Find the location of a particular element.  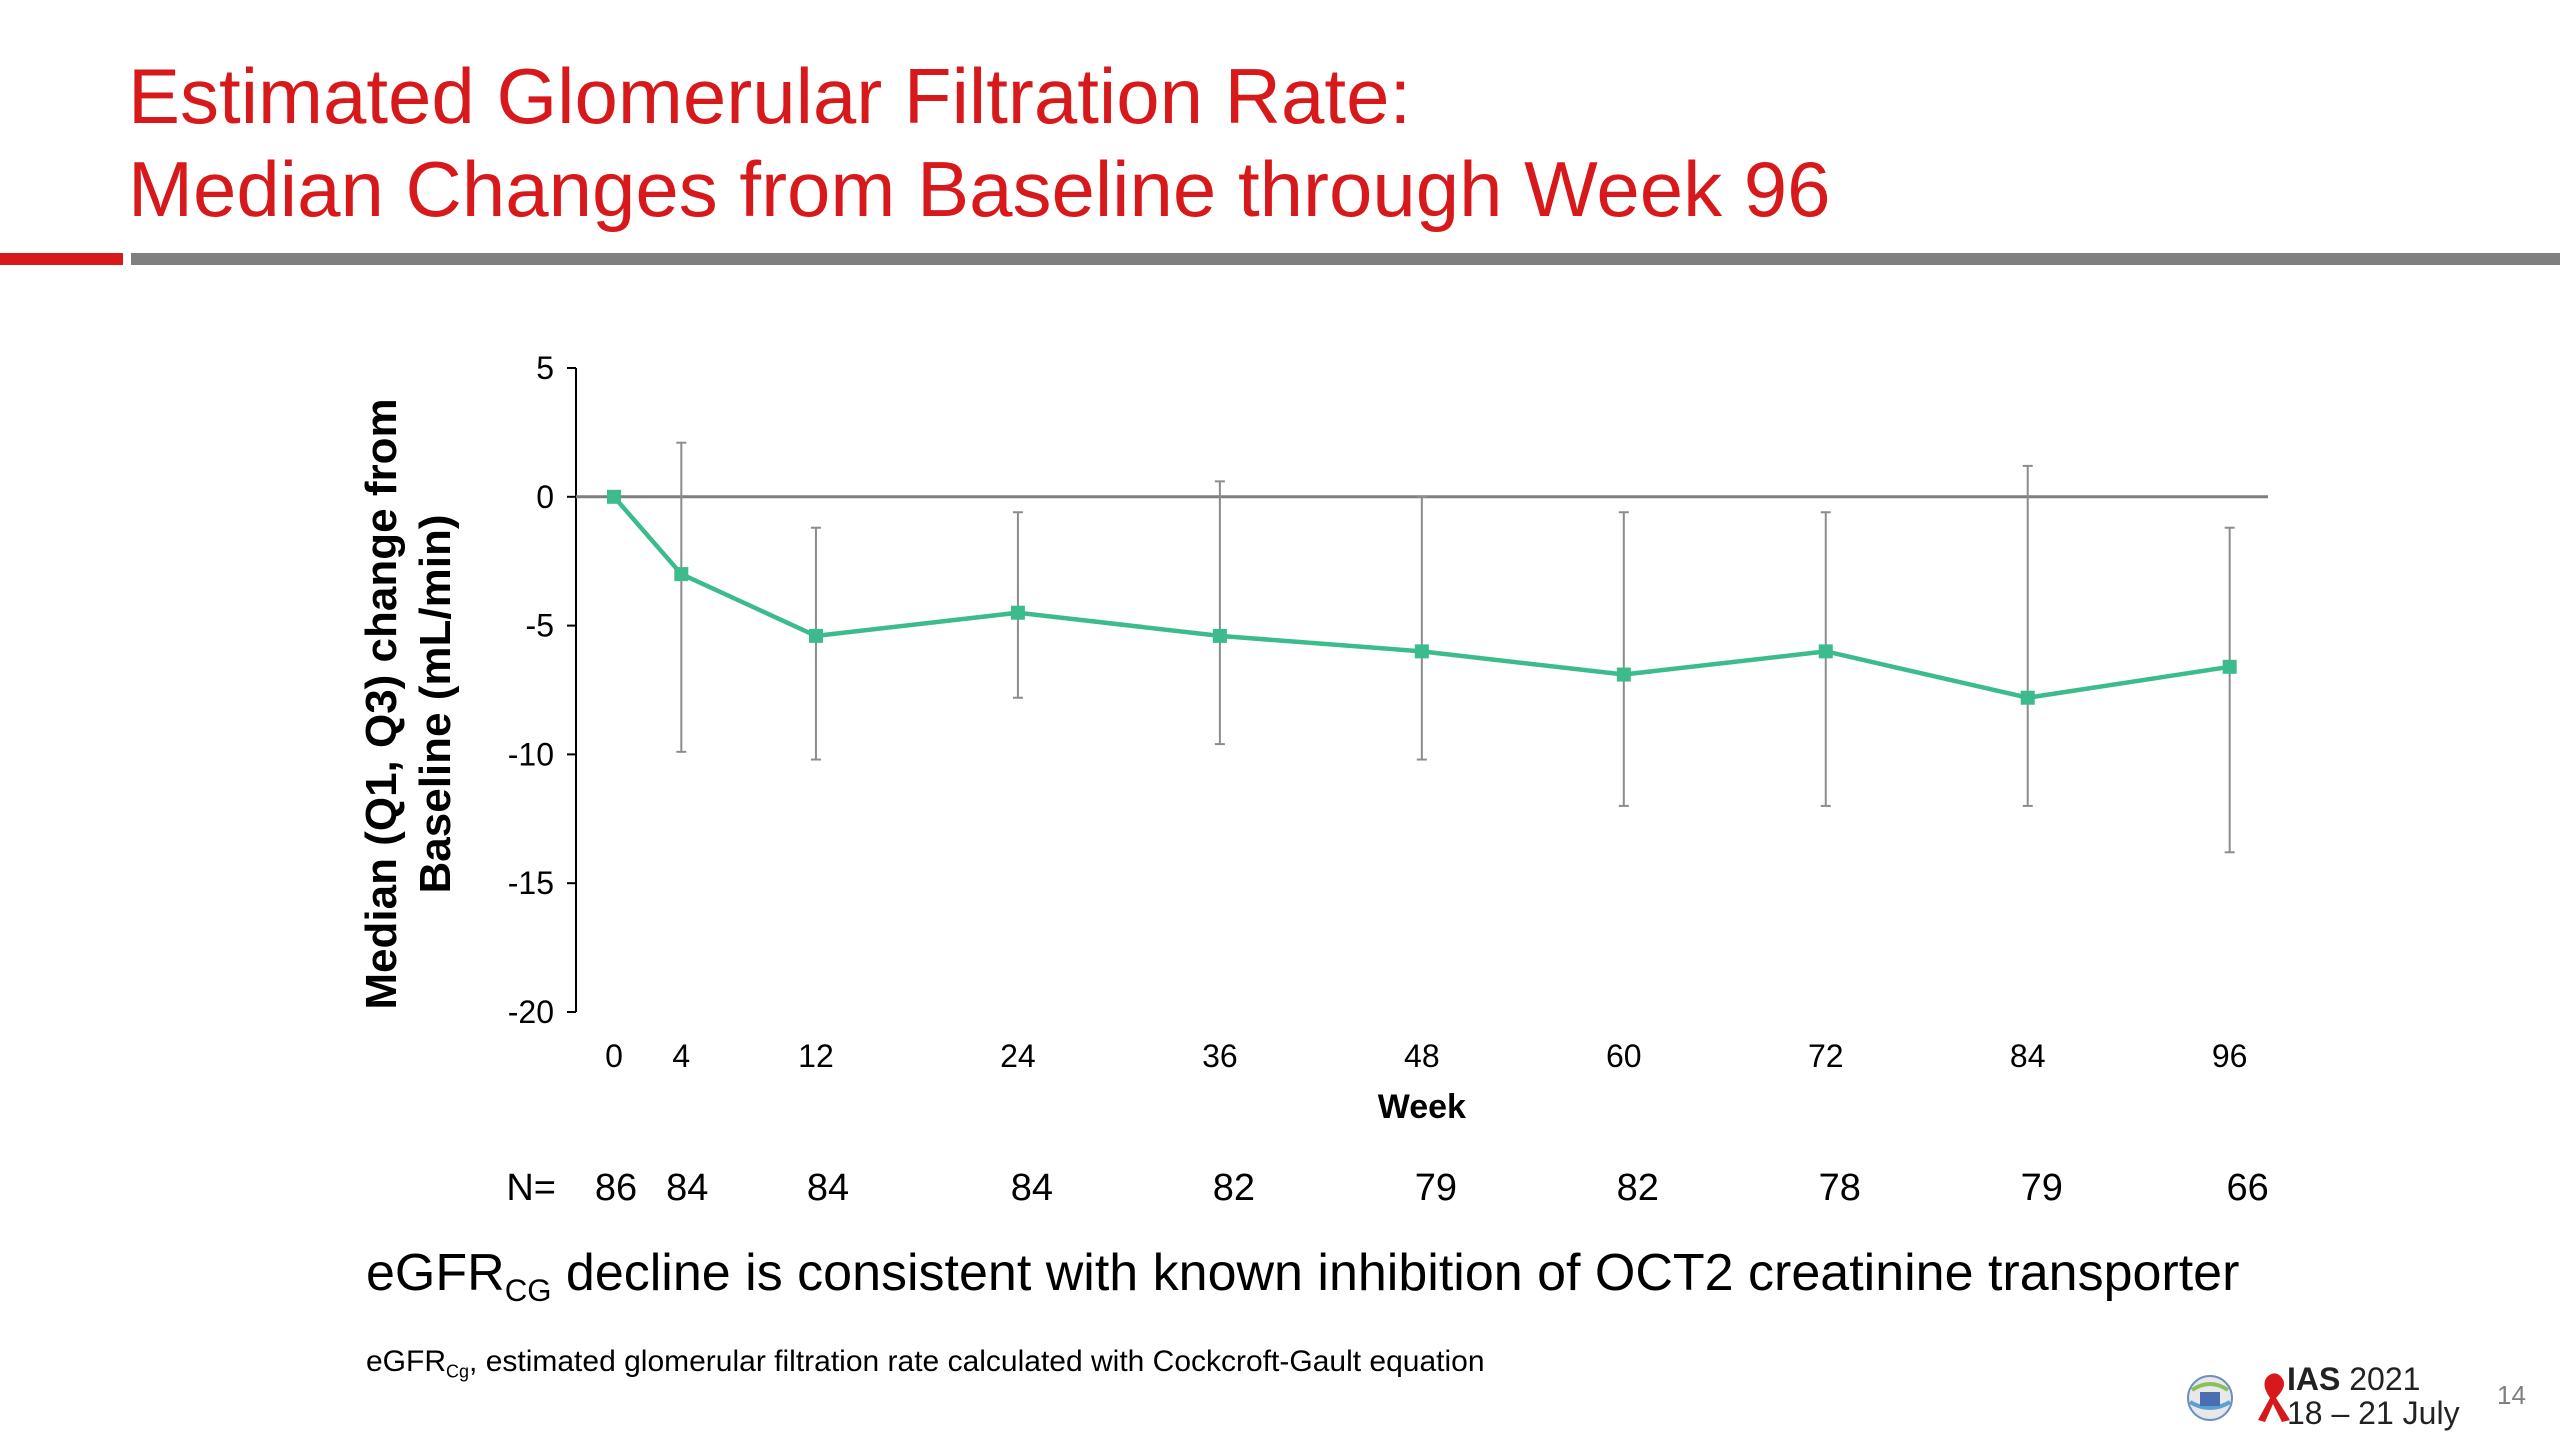

title-rule-accent is located at coordinates (61, 259).